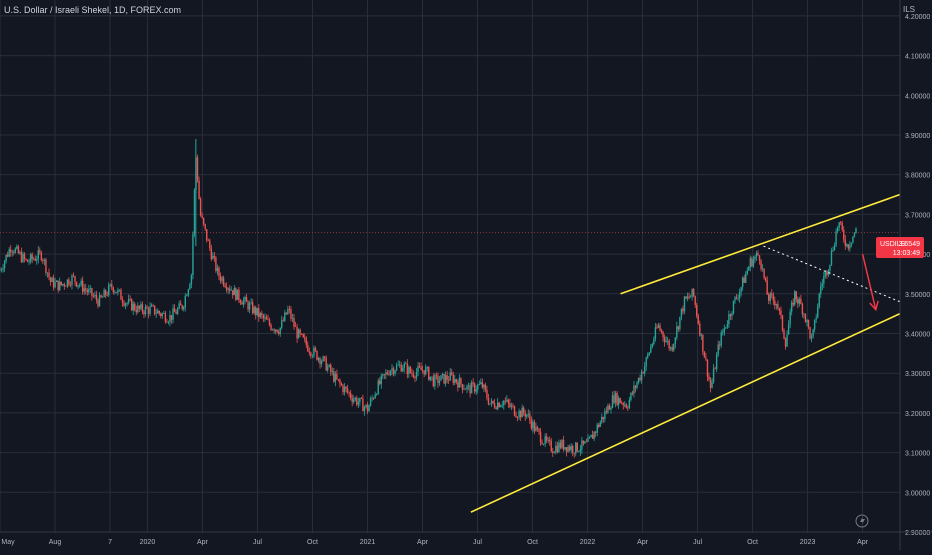 Image resolution: width=932 pixels, height=555 pixels. Describe the element at coordinates (760, 244) in the screenshot. I see `upper-channel-line` at that location.